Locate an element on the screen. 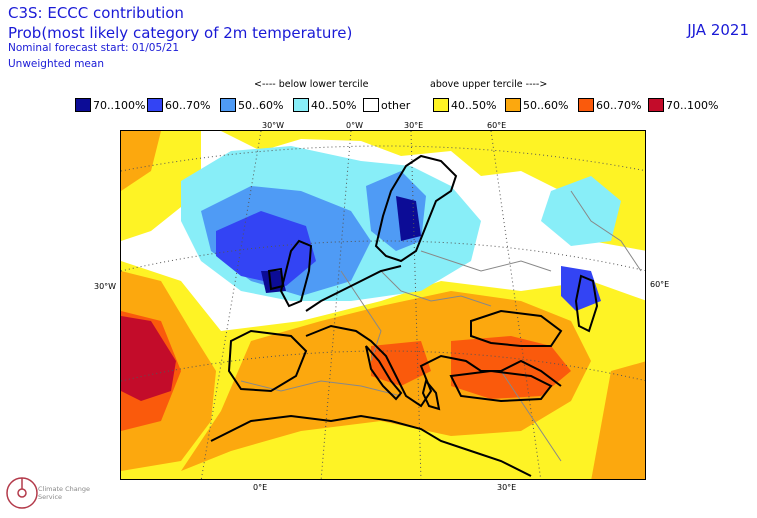  lon-label-bottom: 30°E is located at coordinates (507, 487).